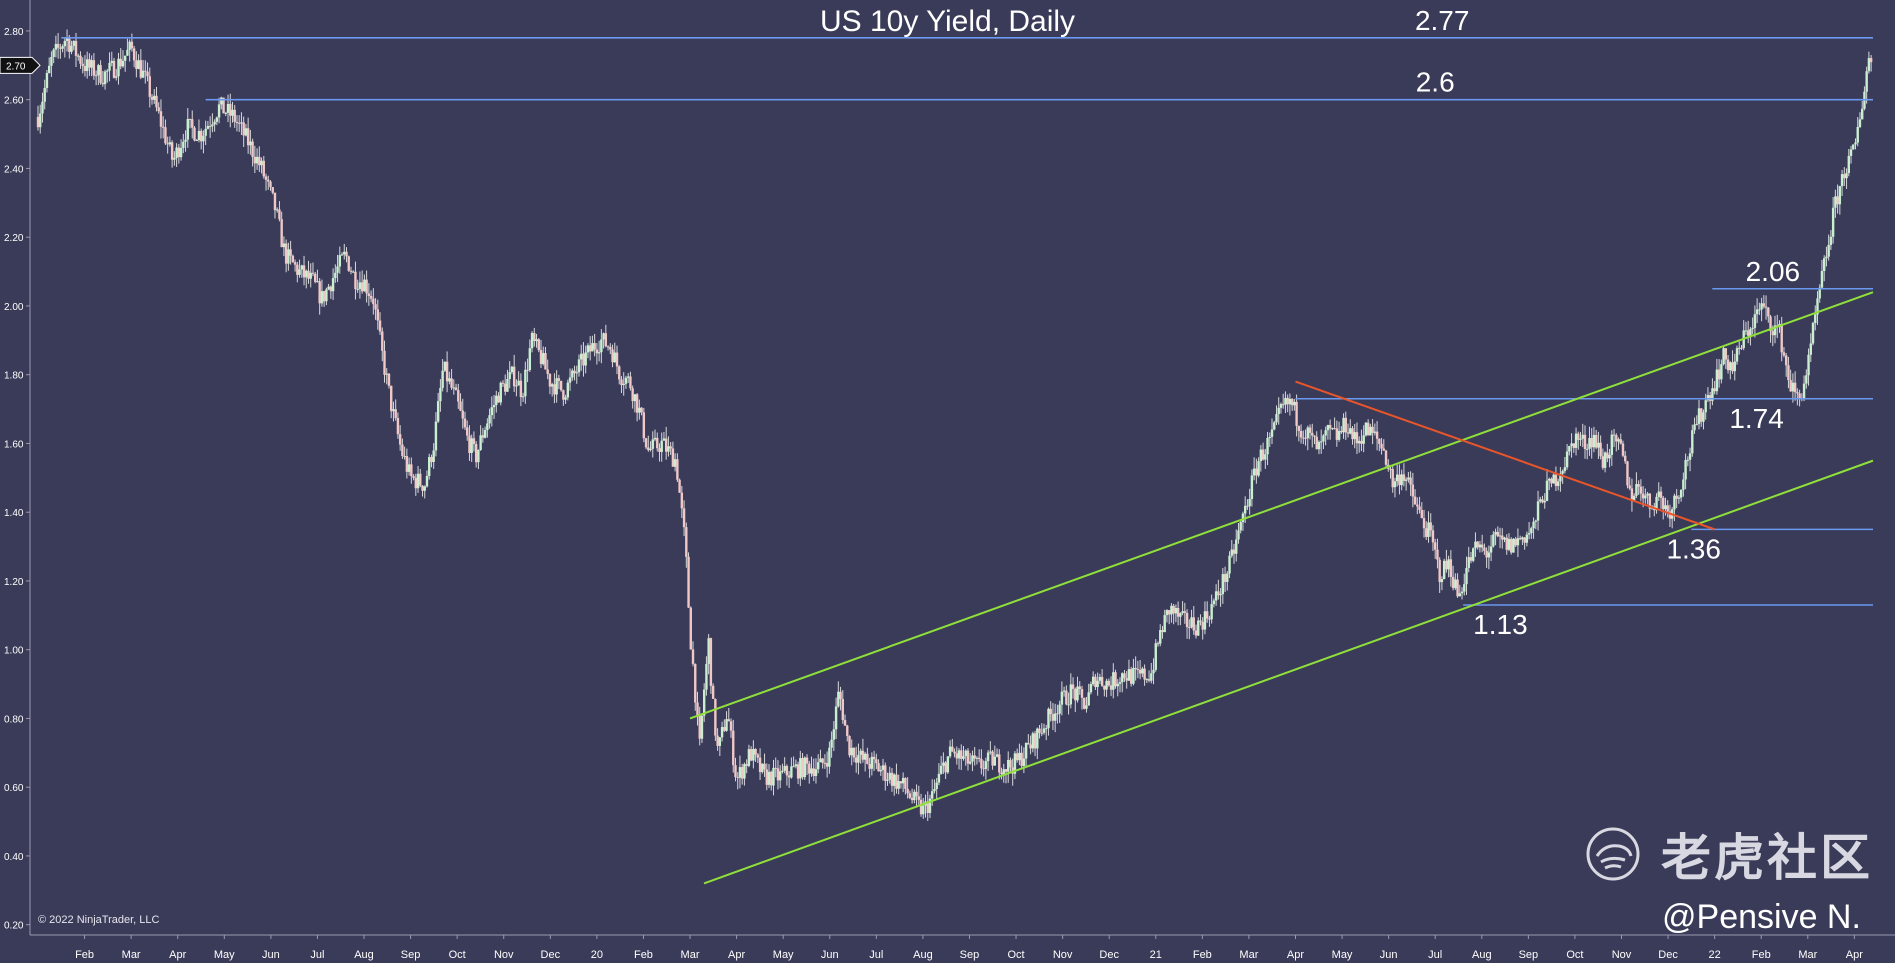  I want to click on y-tick-label: 2.20, so click(14, 238).